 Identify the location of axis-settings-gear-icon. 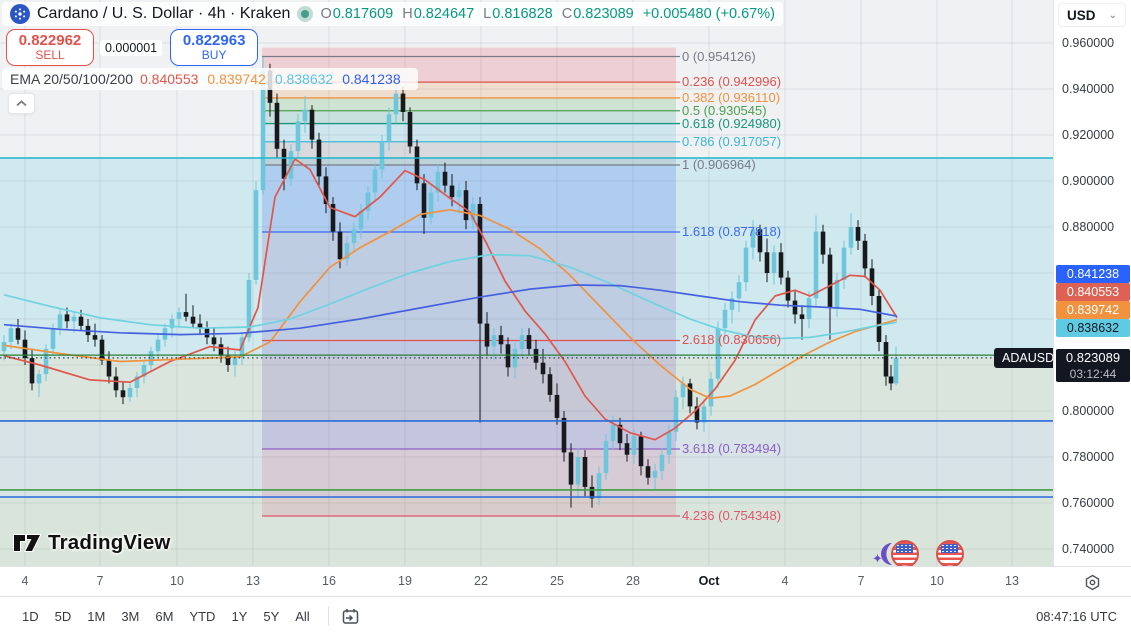
(1092, 582).